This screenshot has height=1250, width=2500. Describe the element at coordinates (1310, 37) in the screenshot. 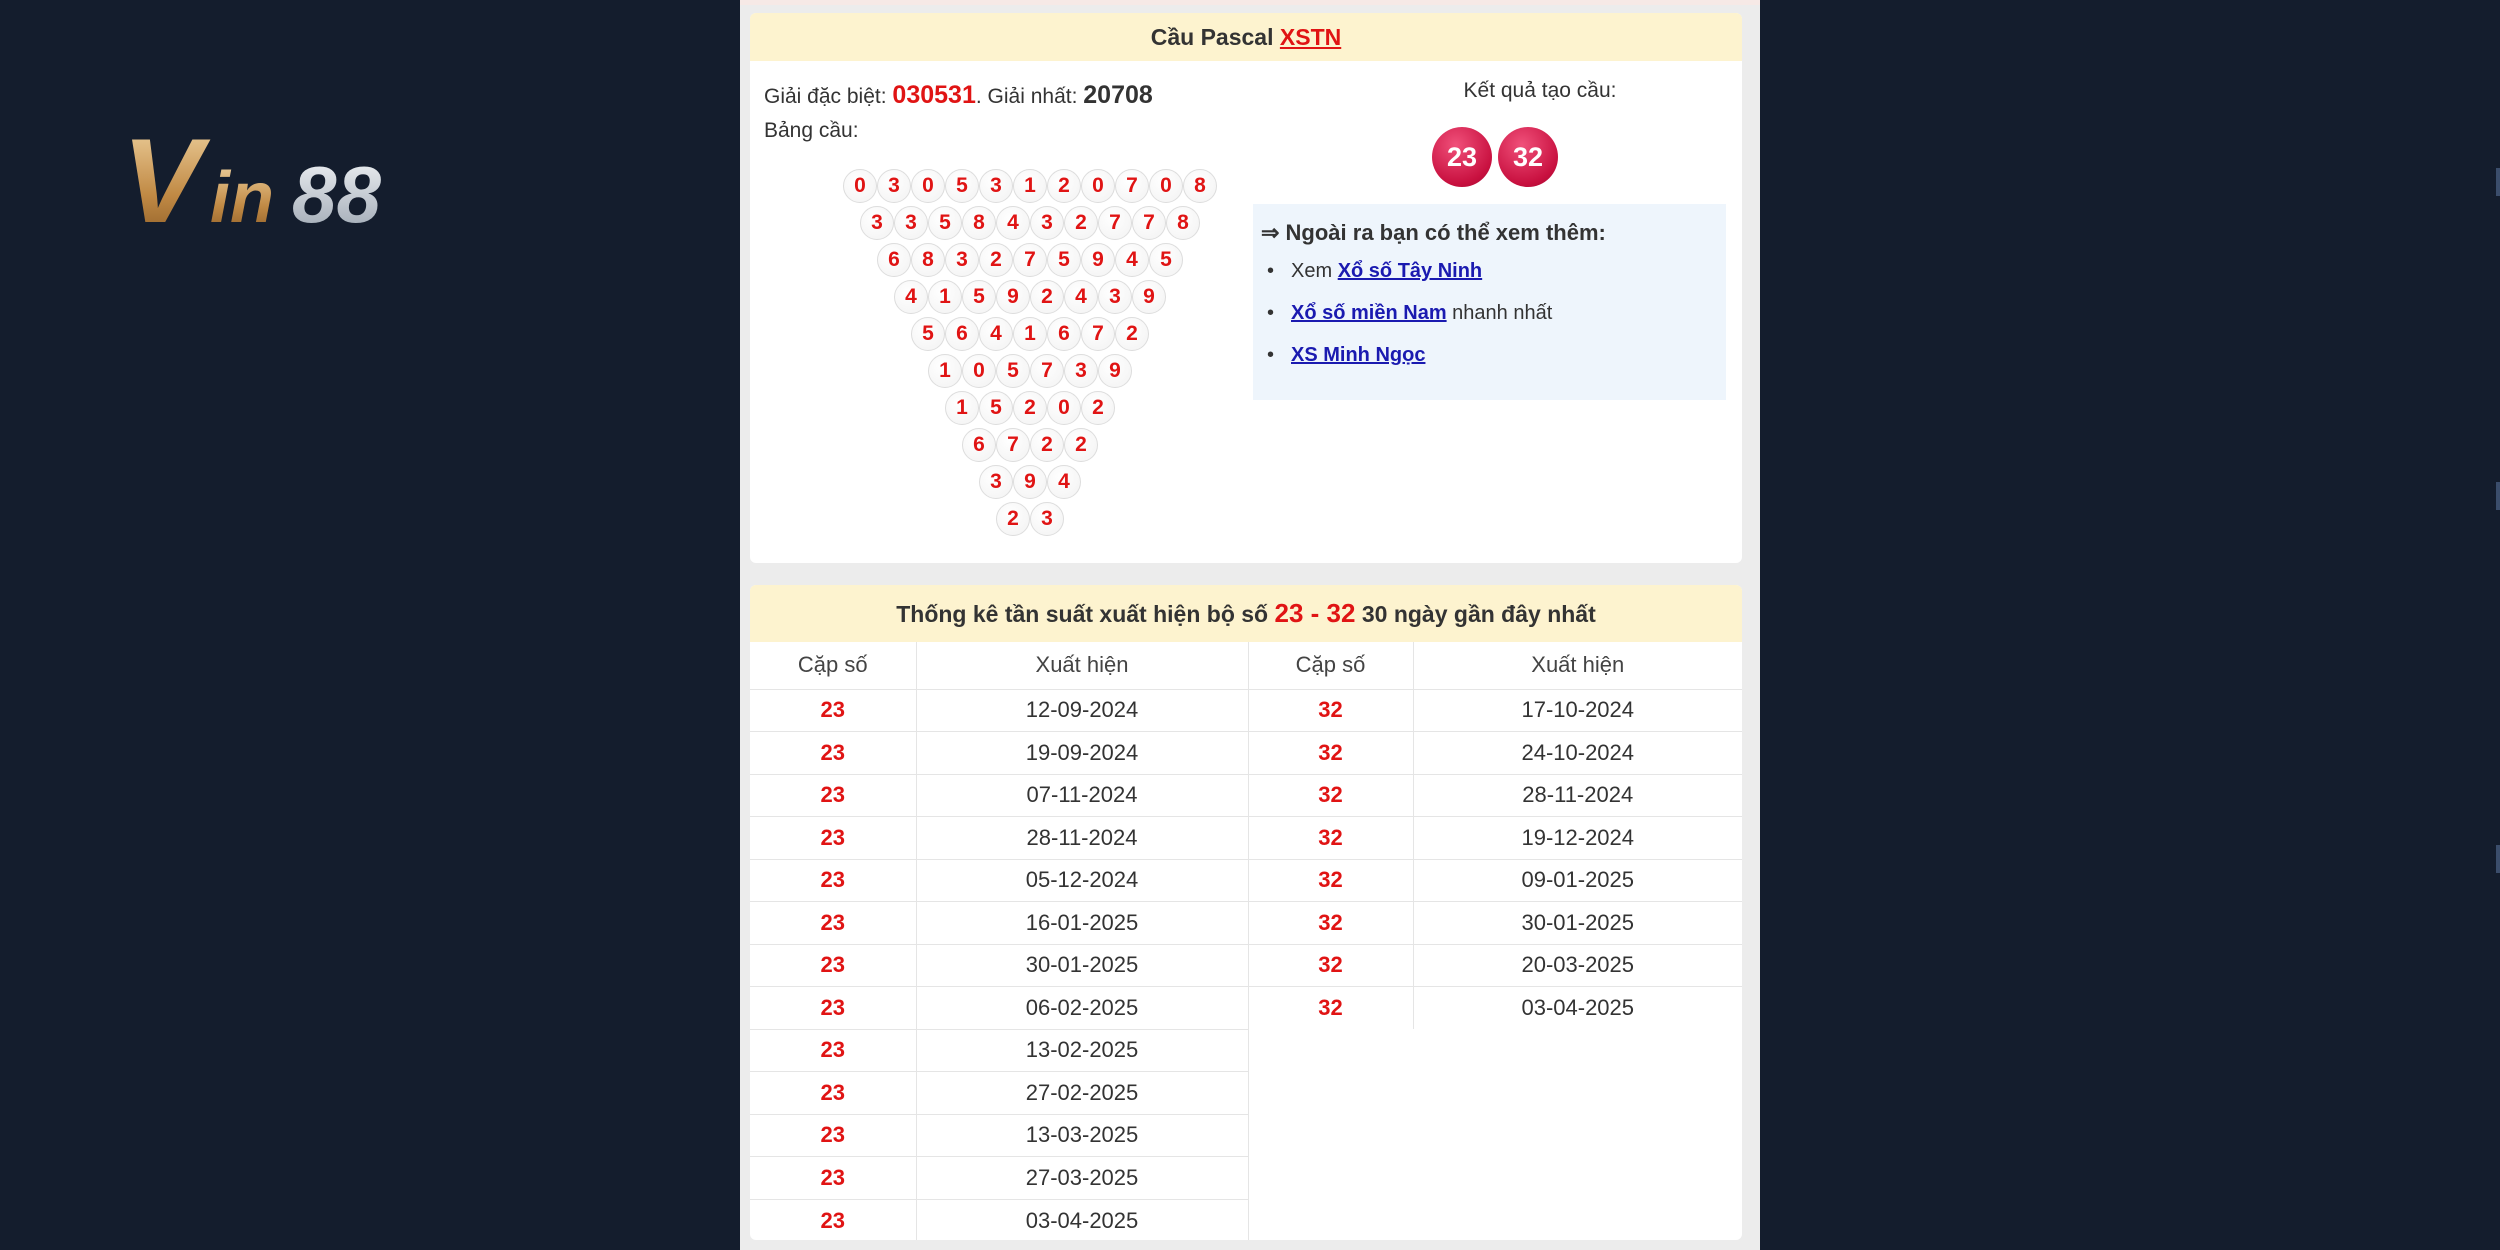

I see `xstn-link: XSTN` at that location.